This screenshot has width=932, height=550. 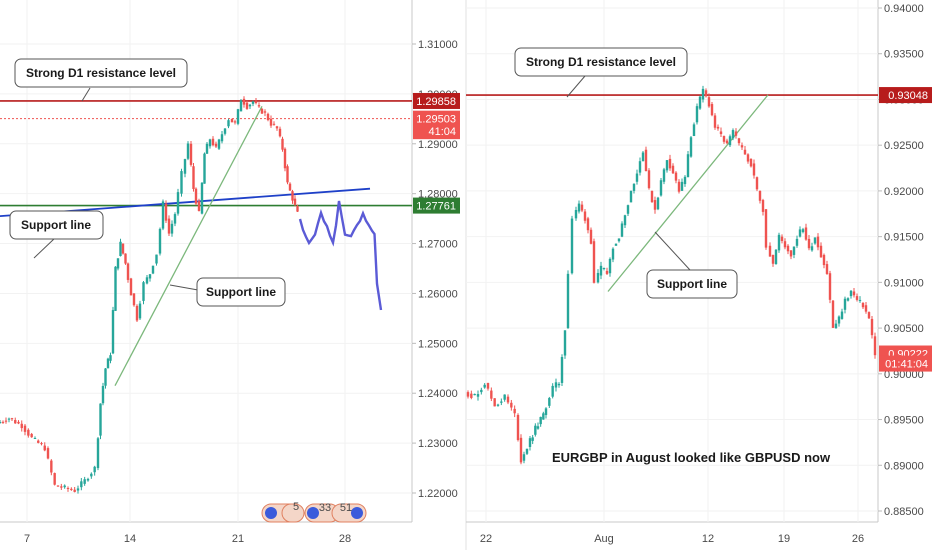 What do you see at coordinates (187, 539) in the screenshot?
I see `left-time-axis: 7 14 21 28` at bounding box center [187, 539].